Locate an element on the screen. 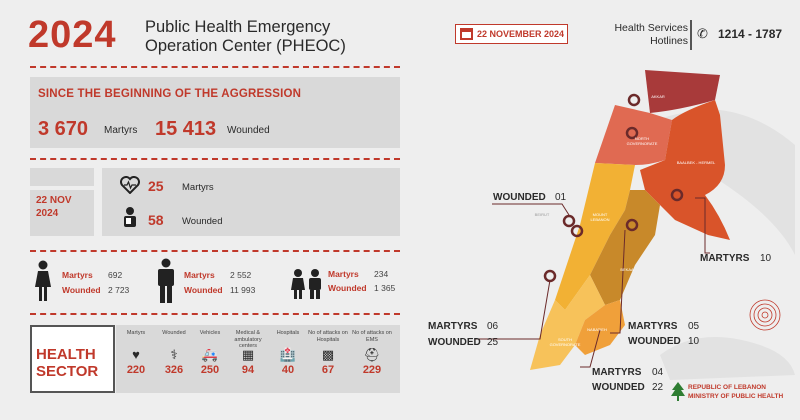 This screenshot has width=800, height=420. hs-wounded-value: 326 is located at coordinates (174, 370).